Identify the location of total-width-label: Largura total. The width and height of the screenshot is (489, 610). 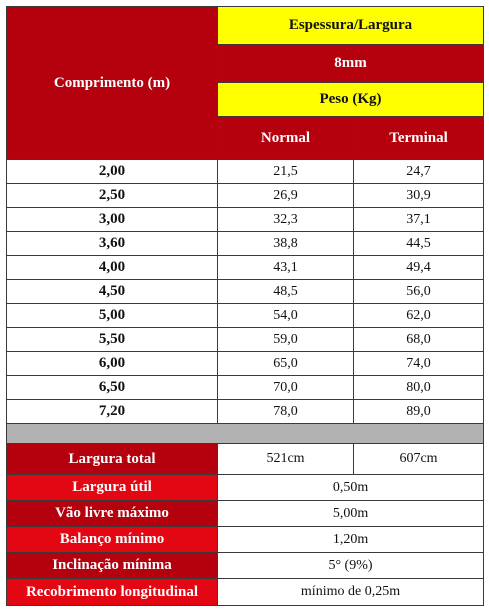
(112, 459).